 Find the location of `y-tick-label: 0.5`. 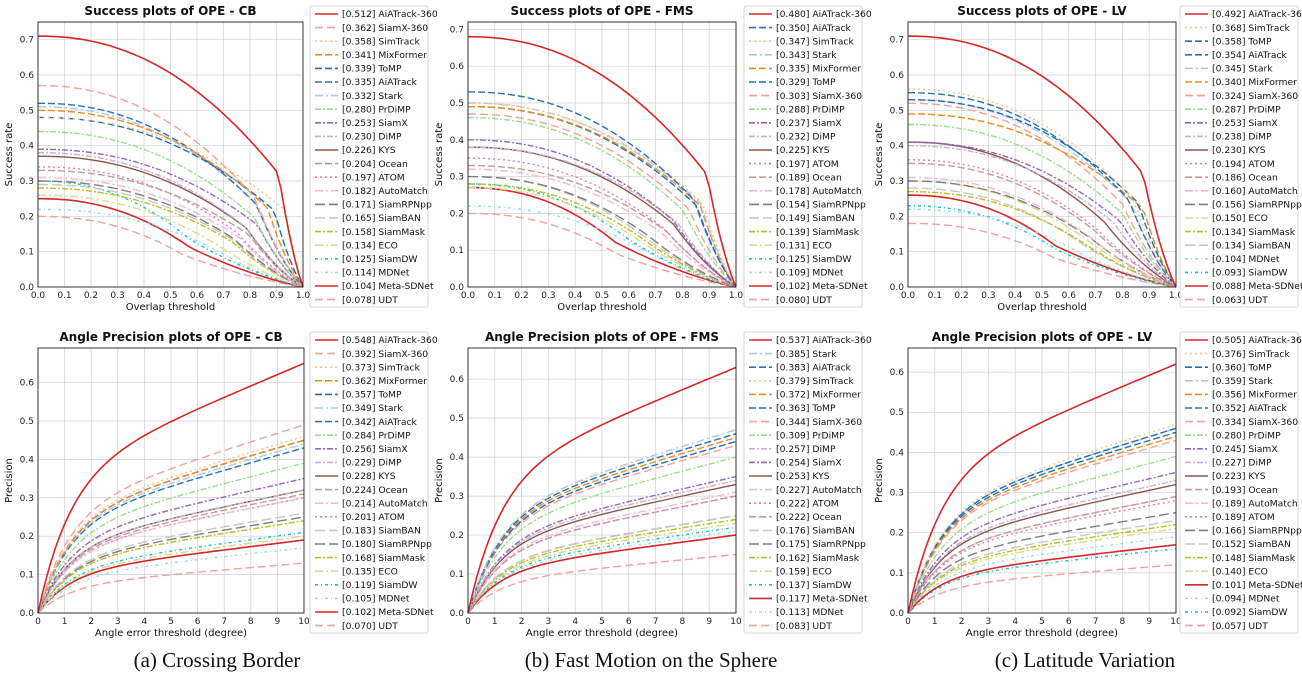

y-tick-label: 0.5 is located at coordinates (27, 422).